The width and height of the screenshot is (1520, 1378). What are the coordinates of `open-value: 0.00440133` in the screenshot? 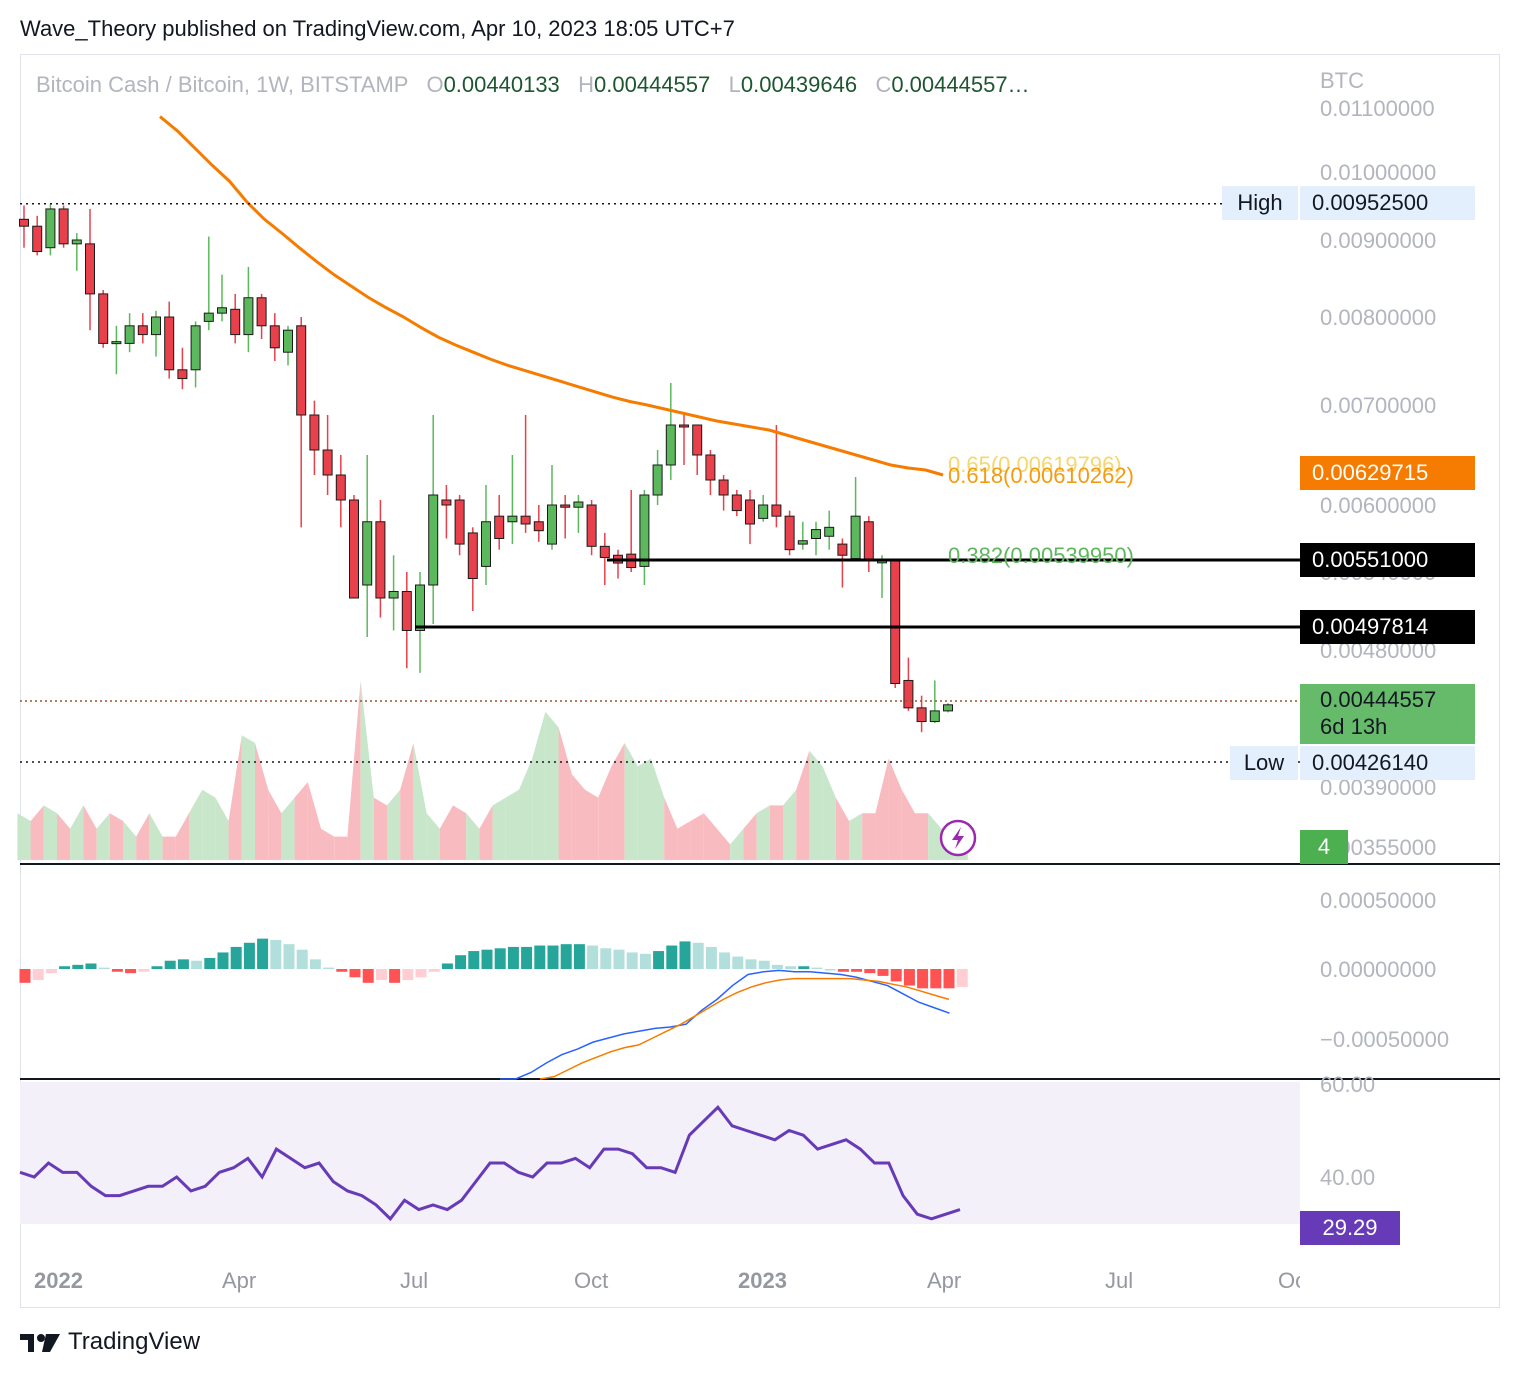 It's located at (501, 84).